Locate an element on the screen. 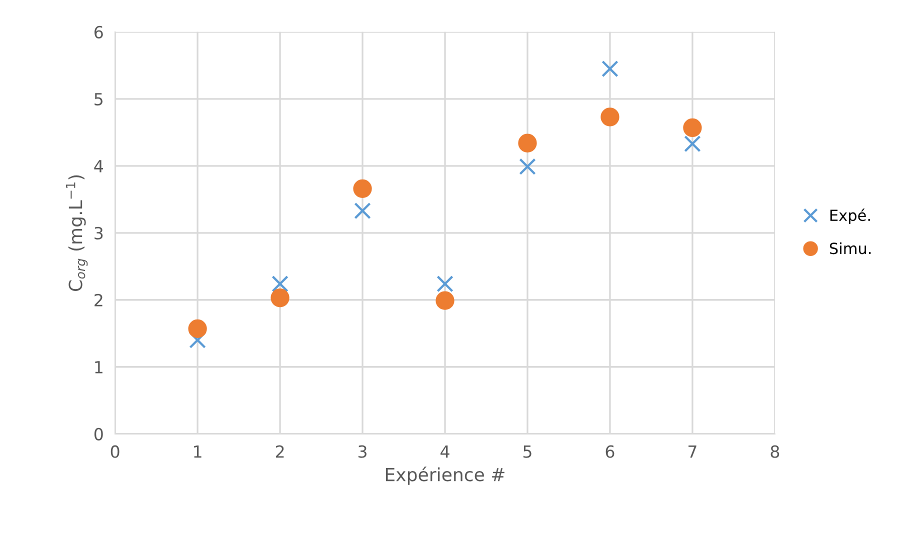 Image resolution: width=899 pixels, height=541 pixels. x-tick-label: 8 is located at coordinates (775, 451).